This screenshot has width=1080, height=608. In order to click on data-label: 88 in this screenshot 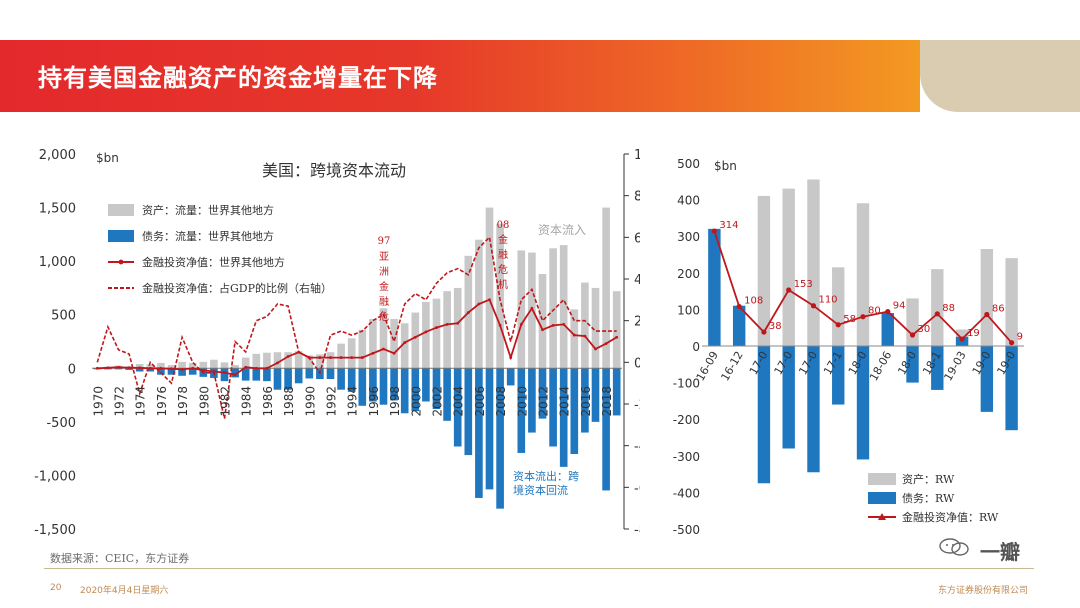, I will do `click(948, 308)`.